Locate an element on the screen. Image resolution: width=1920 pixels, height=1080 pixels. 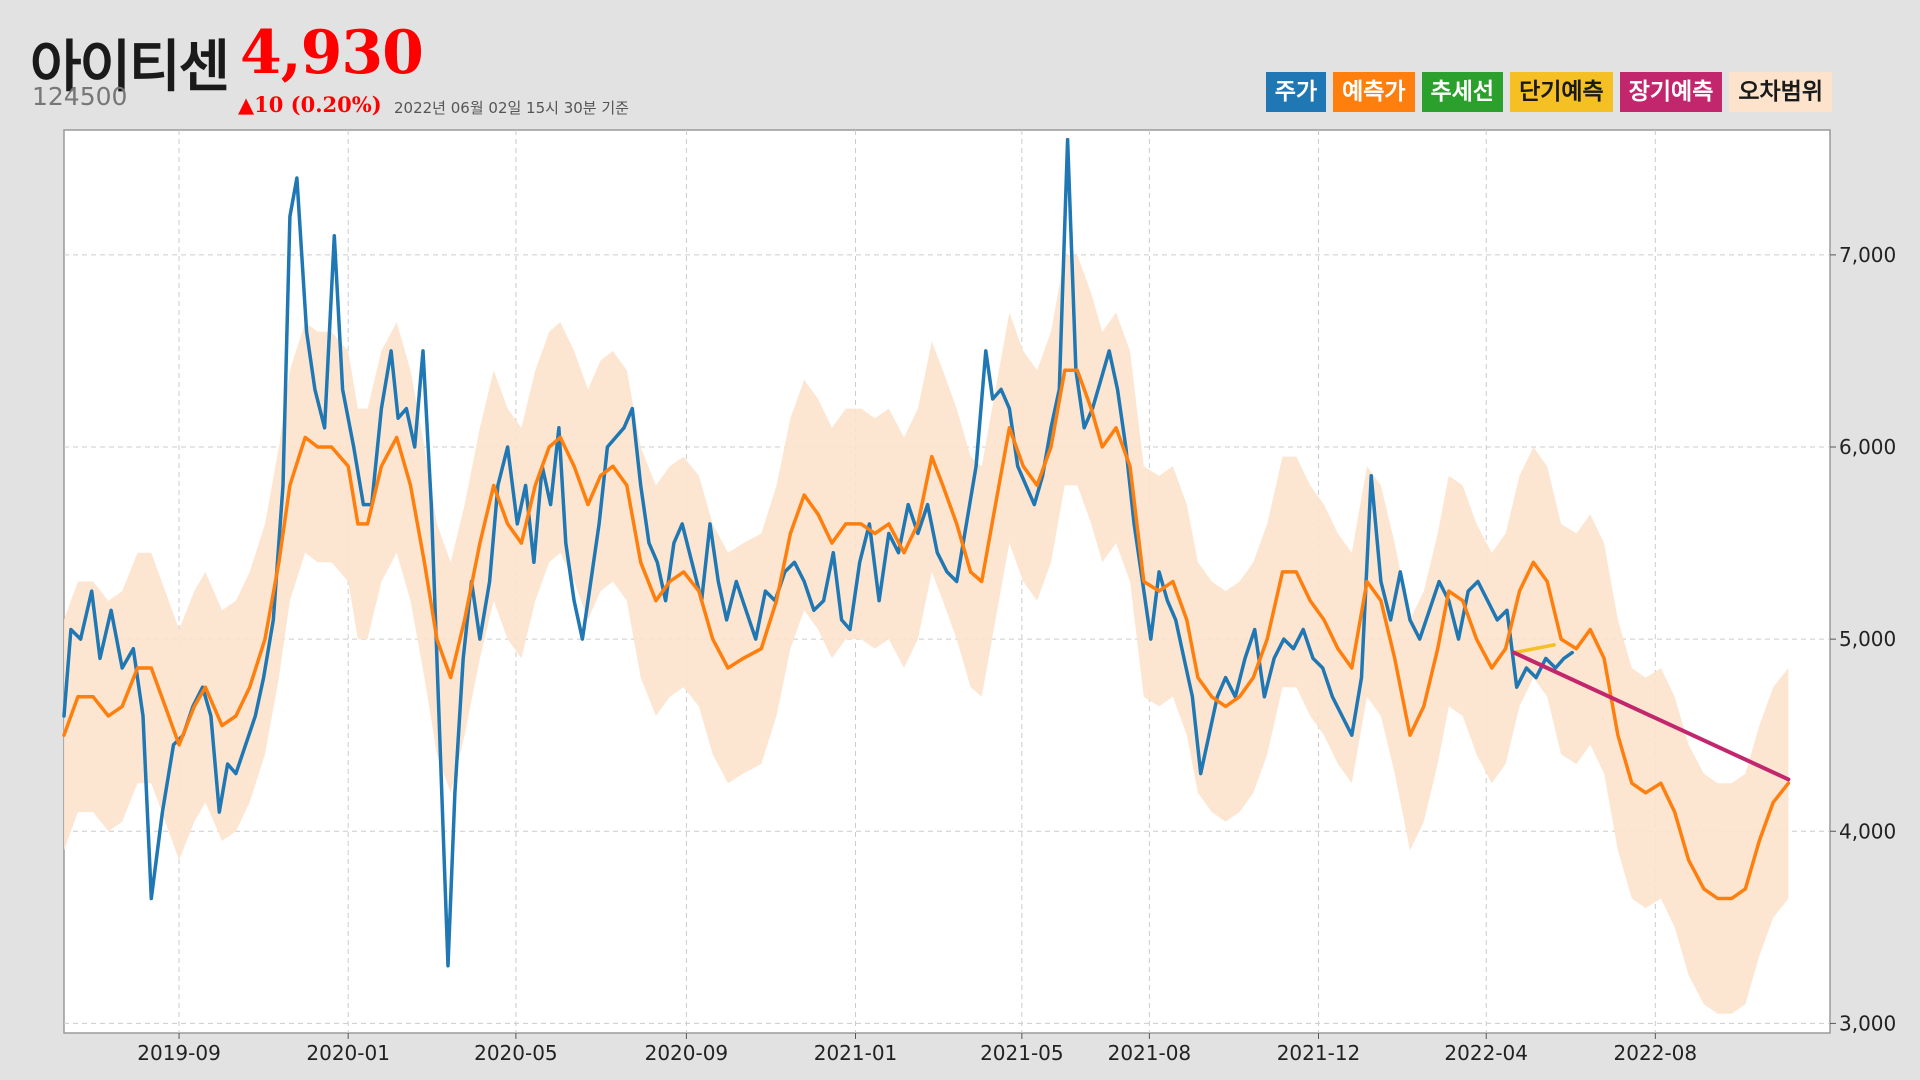
x-tick-label: 2021-01 is located at coordinates (856, 1053).